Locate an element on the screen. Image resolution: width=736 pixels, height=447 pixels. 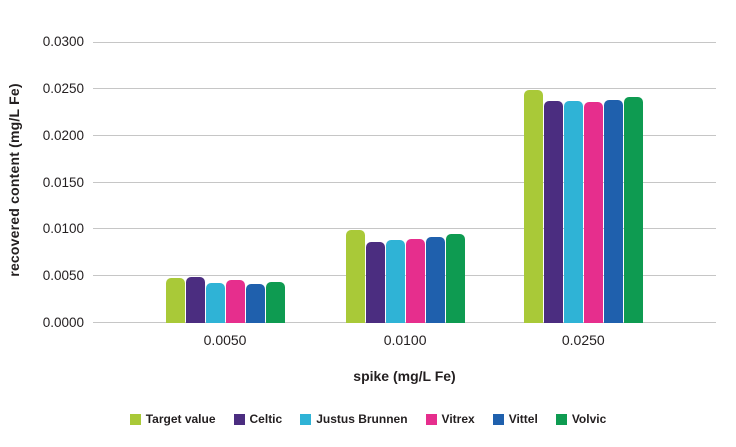
bar-vitrex-0.0100 is located at coordinates (415, 281).